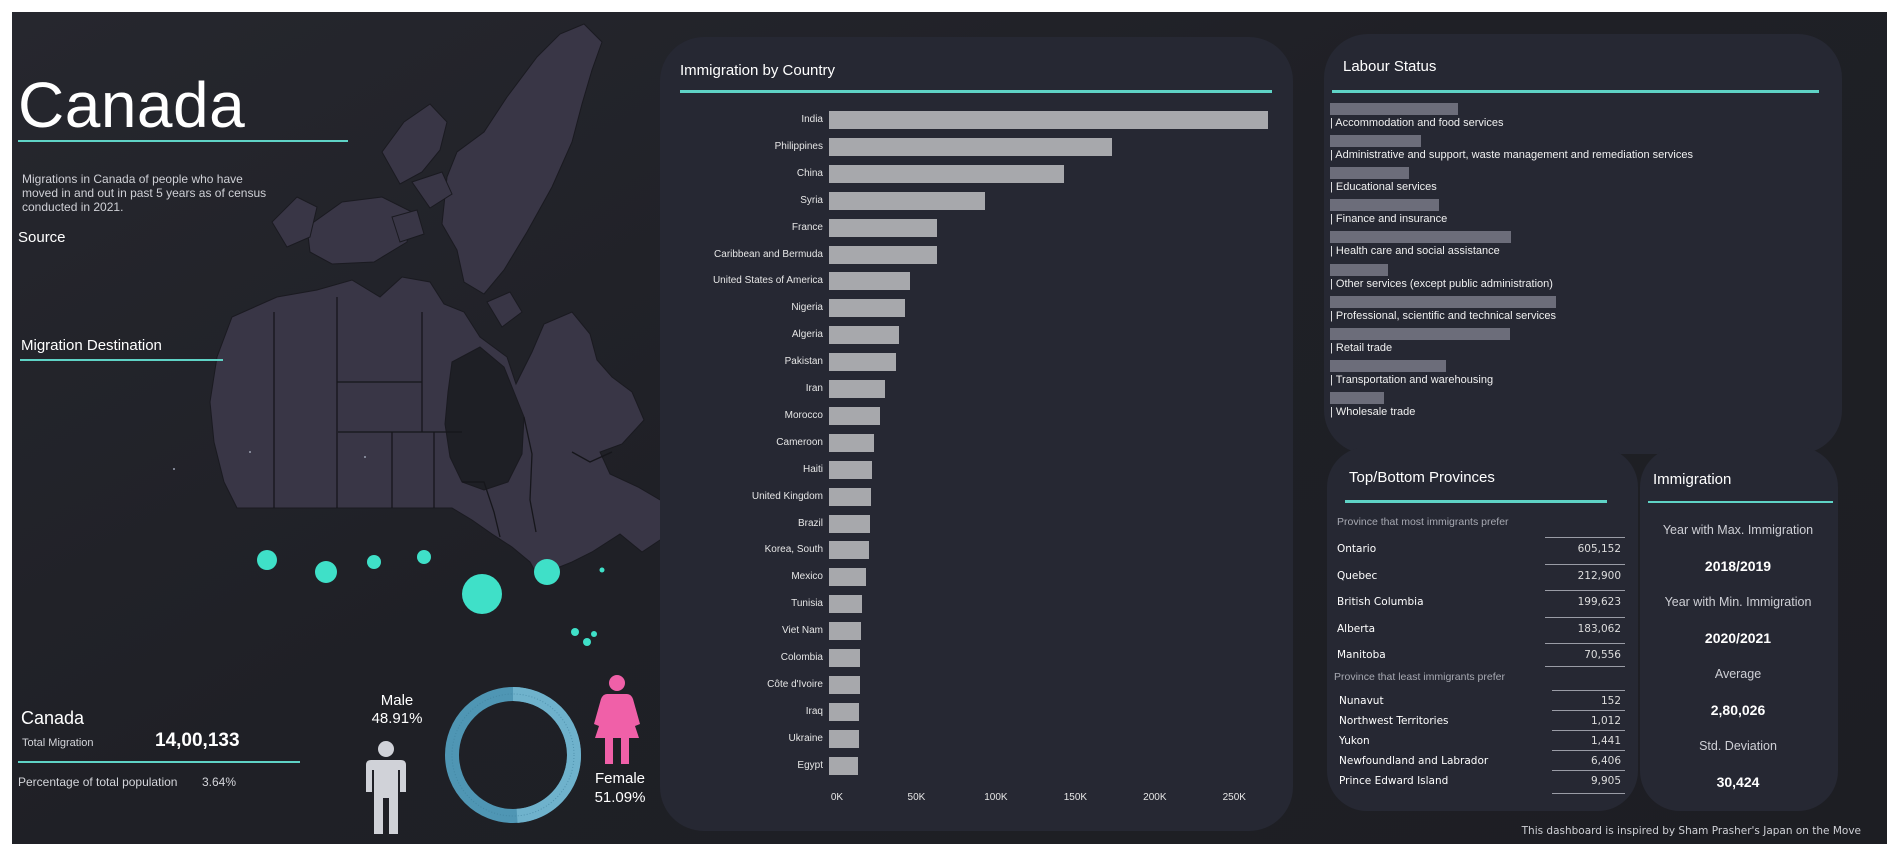 The width and height of the screenshot is (1899, 861). What do you see at coordinates (996, 797) in the screenshot?
I see `country-axis-tick-100k: 100K` at bounding box center [996, 797].